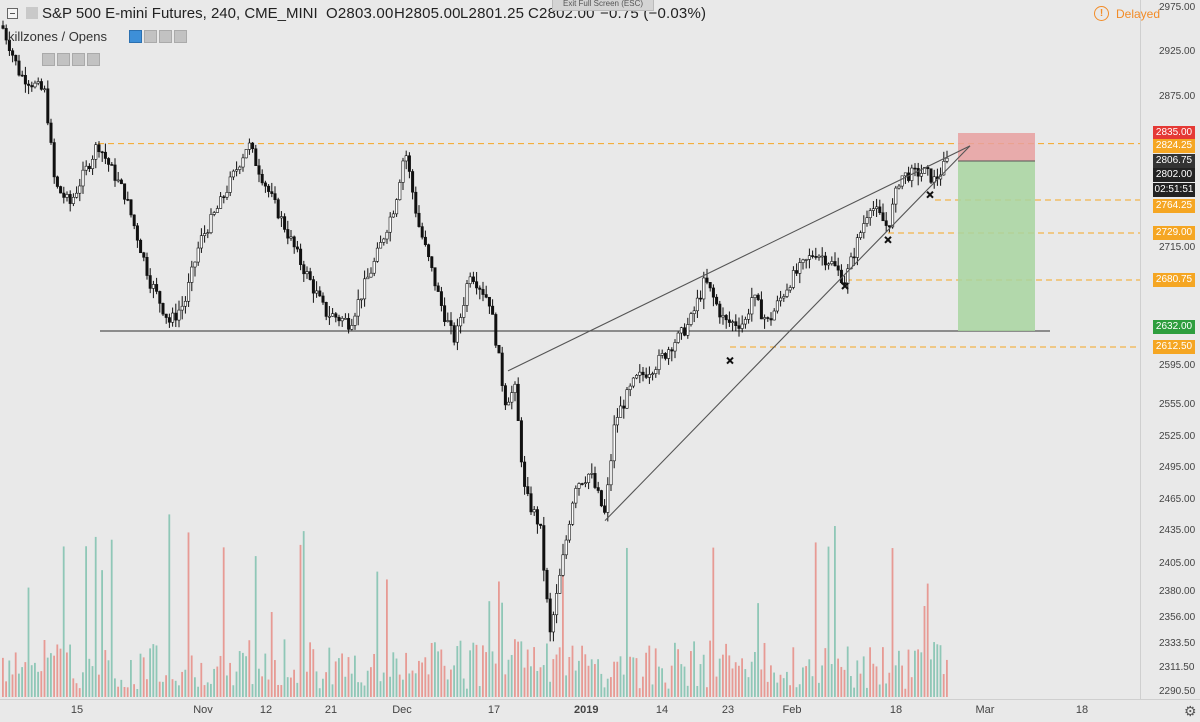  What do you see at coordinates (603, 5) in the screenshot?
I see `exit-fullscreen-button: Exit Full Screen (ESC)` at bounding box center [603, 5].